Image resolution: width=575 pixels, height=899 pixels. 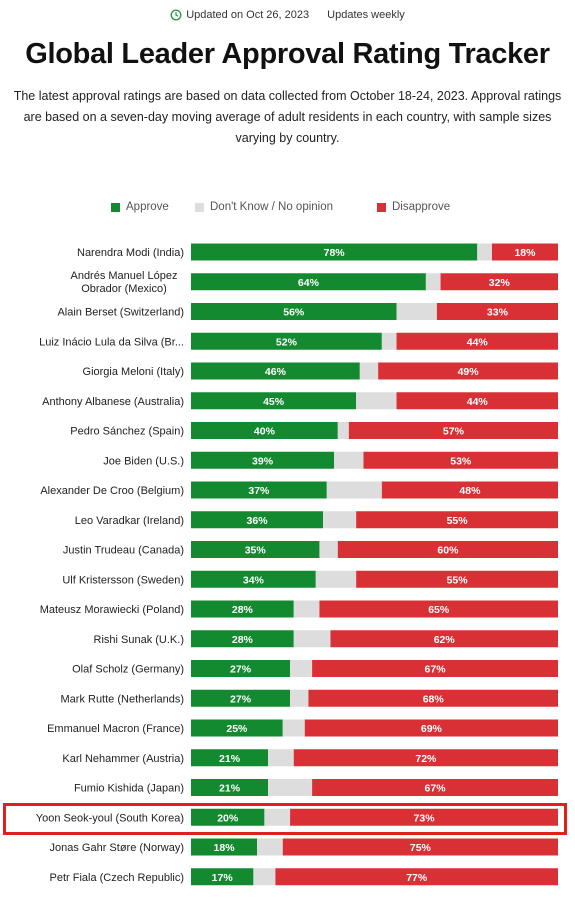 I want to click on value-label-approve: 21%, so click(x=230, y=789).